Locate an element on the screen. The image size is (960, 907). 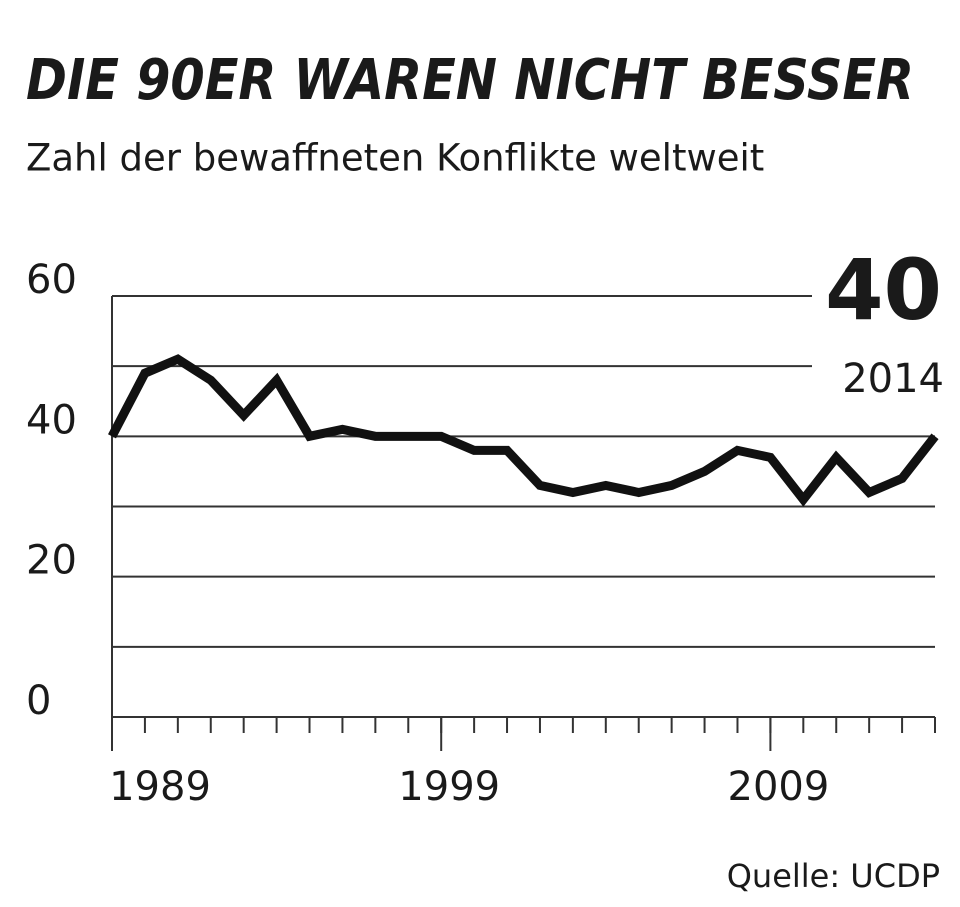
chart-title: DIE 90ER WAREN NICHT BESSER is located at coordinates (470, 80).